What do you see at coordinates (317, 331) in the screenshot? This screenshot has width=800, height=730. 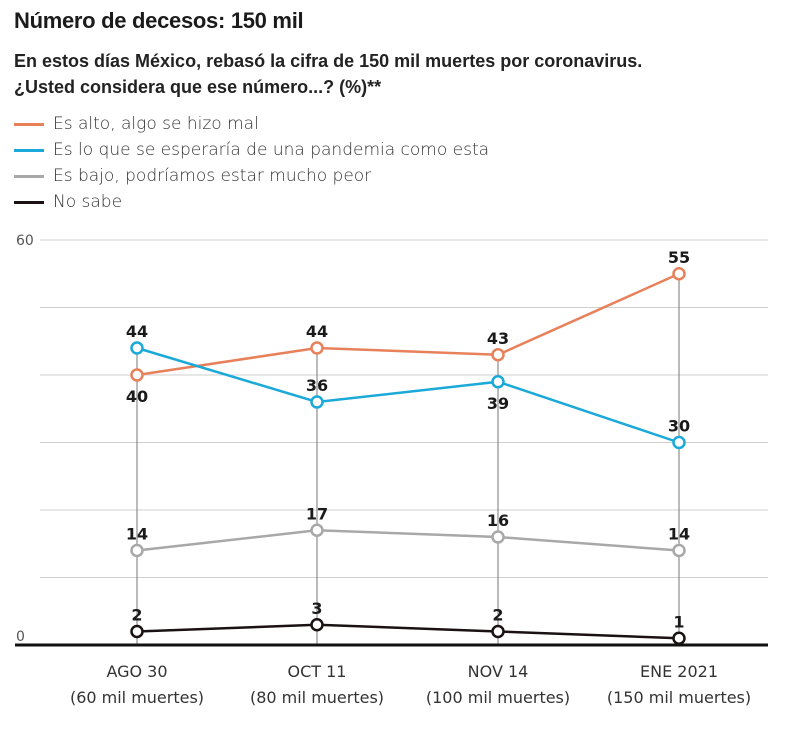 I see `data-label-alto: 44` at bounding box center [317, 331].